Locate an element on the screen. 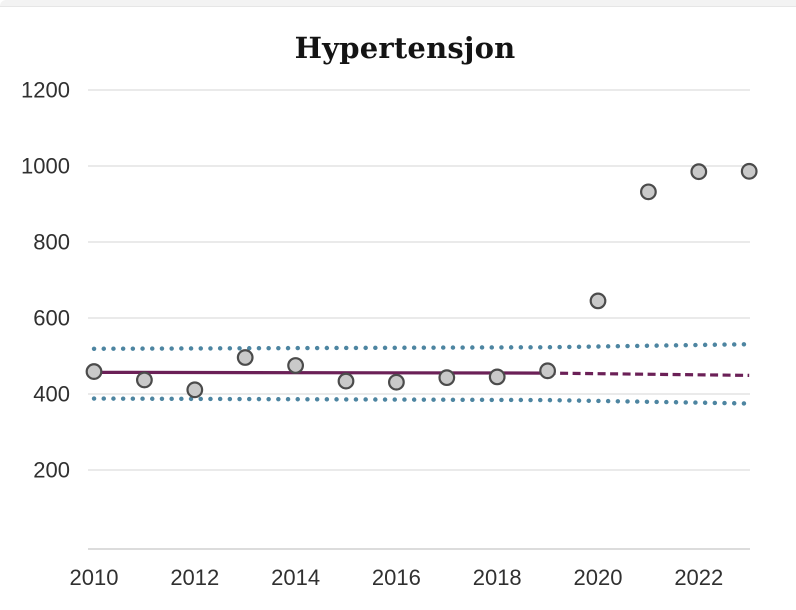 This screenshot has width=796, height=610. x-tick-label-2018: 2018 is located at coordinates (497, 577).